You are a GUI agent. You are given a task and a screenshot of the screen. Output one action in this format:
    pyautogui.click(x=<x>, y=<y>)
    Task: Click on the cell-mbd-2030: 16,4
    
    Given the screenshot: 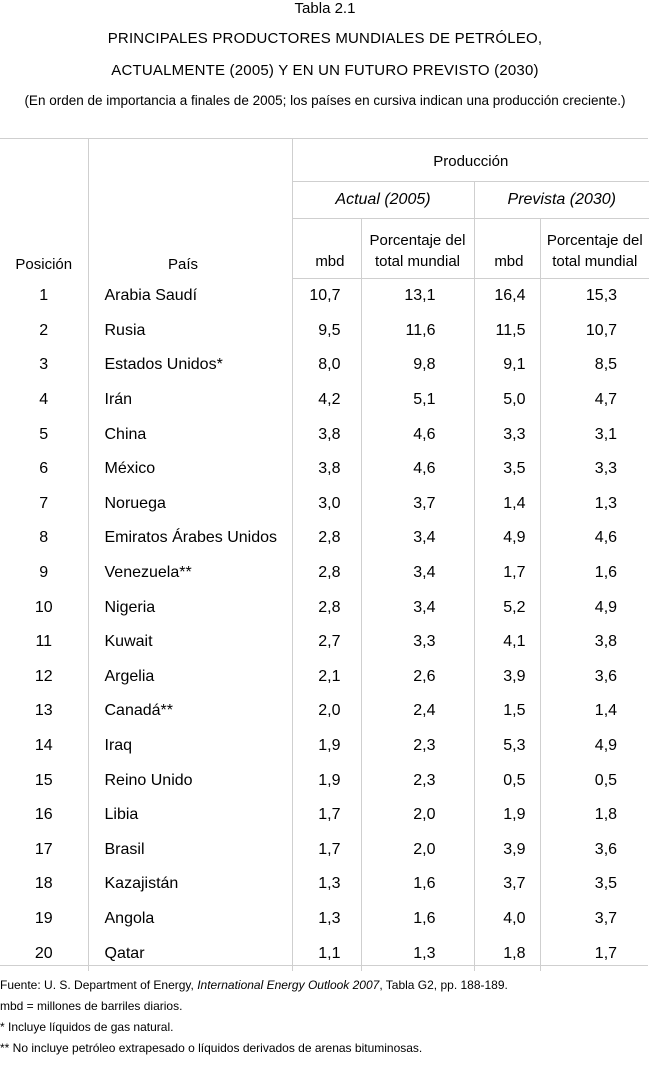 What is the action you would take?
    pyautogui.click(x=507, y=296)
    